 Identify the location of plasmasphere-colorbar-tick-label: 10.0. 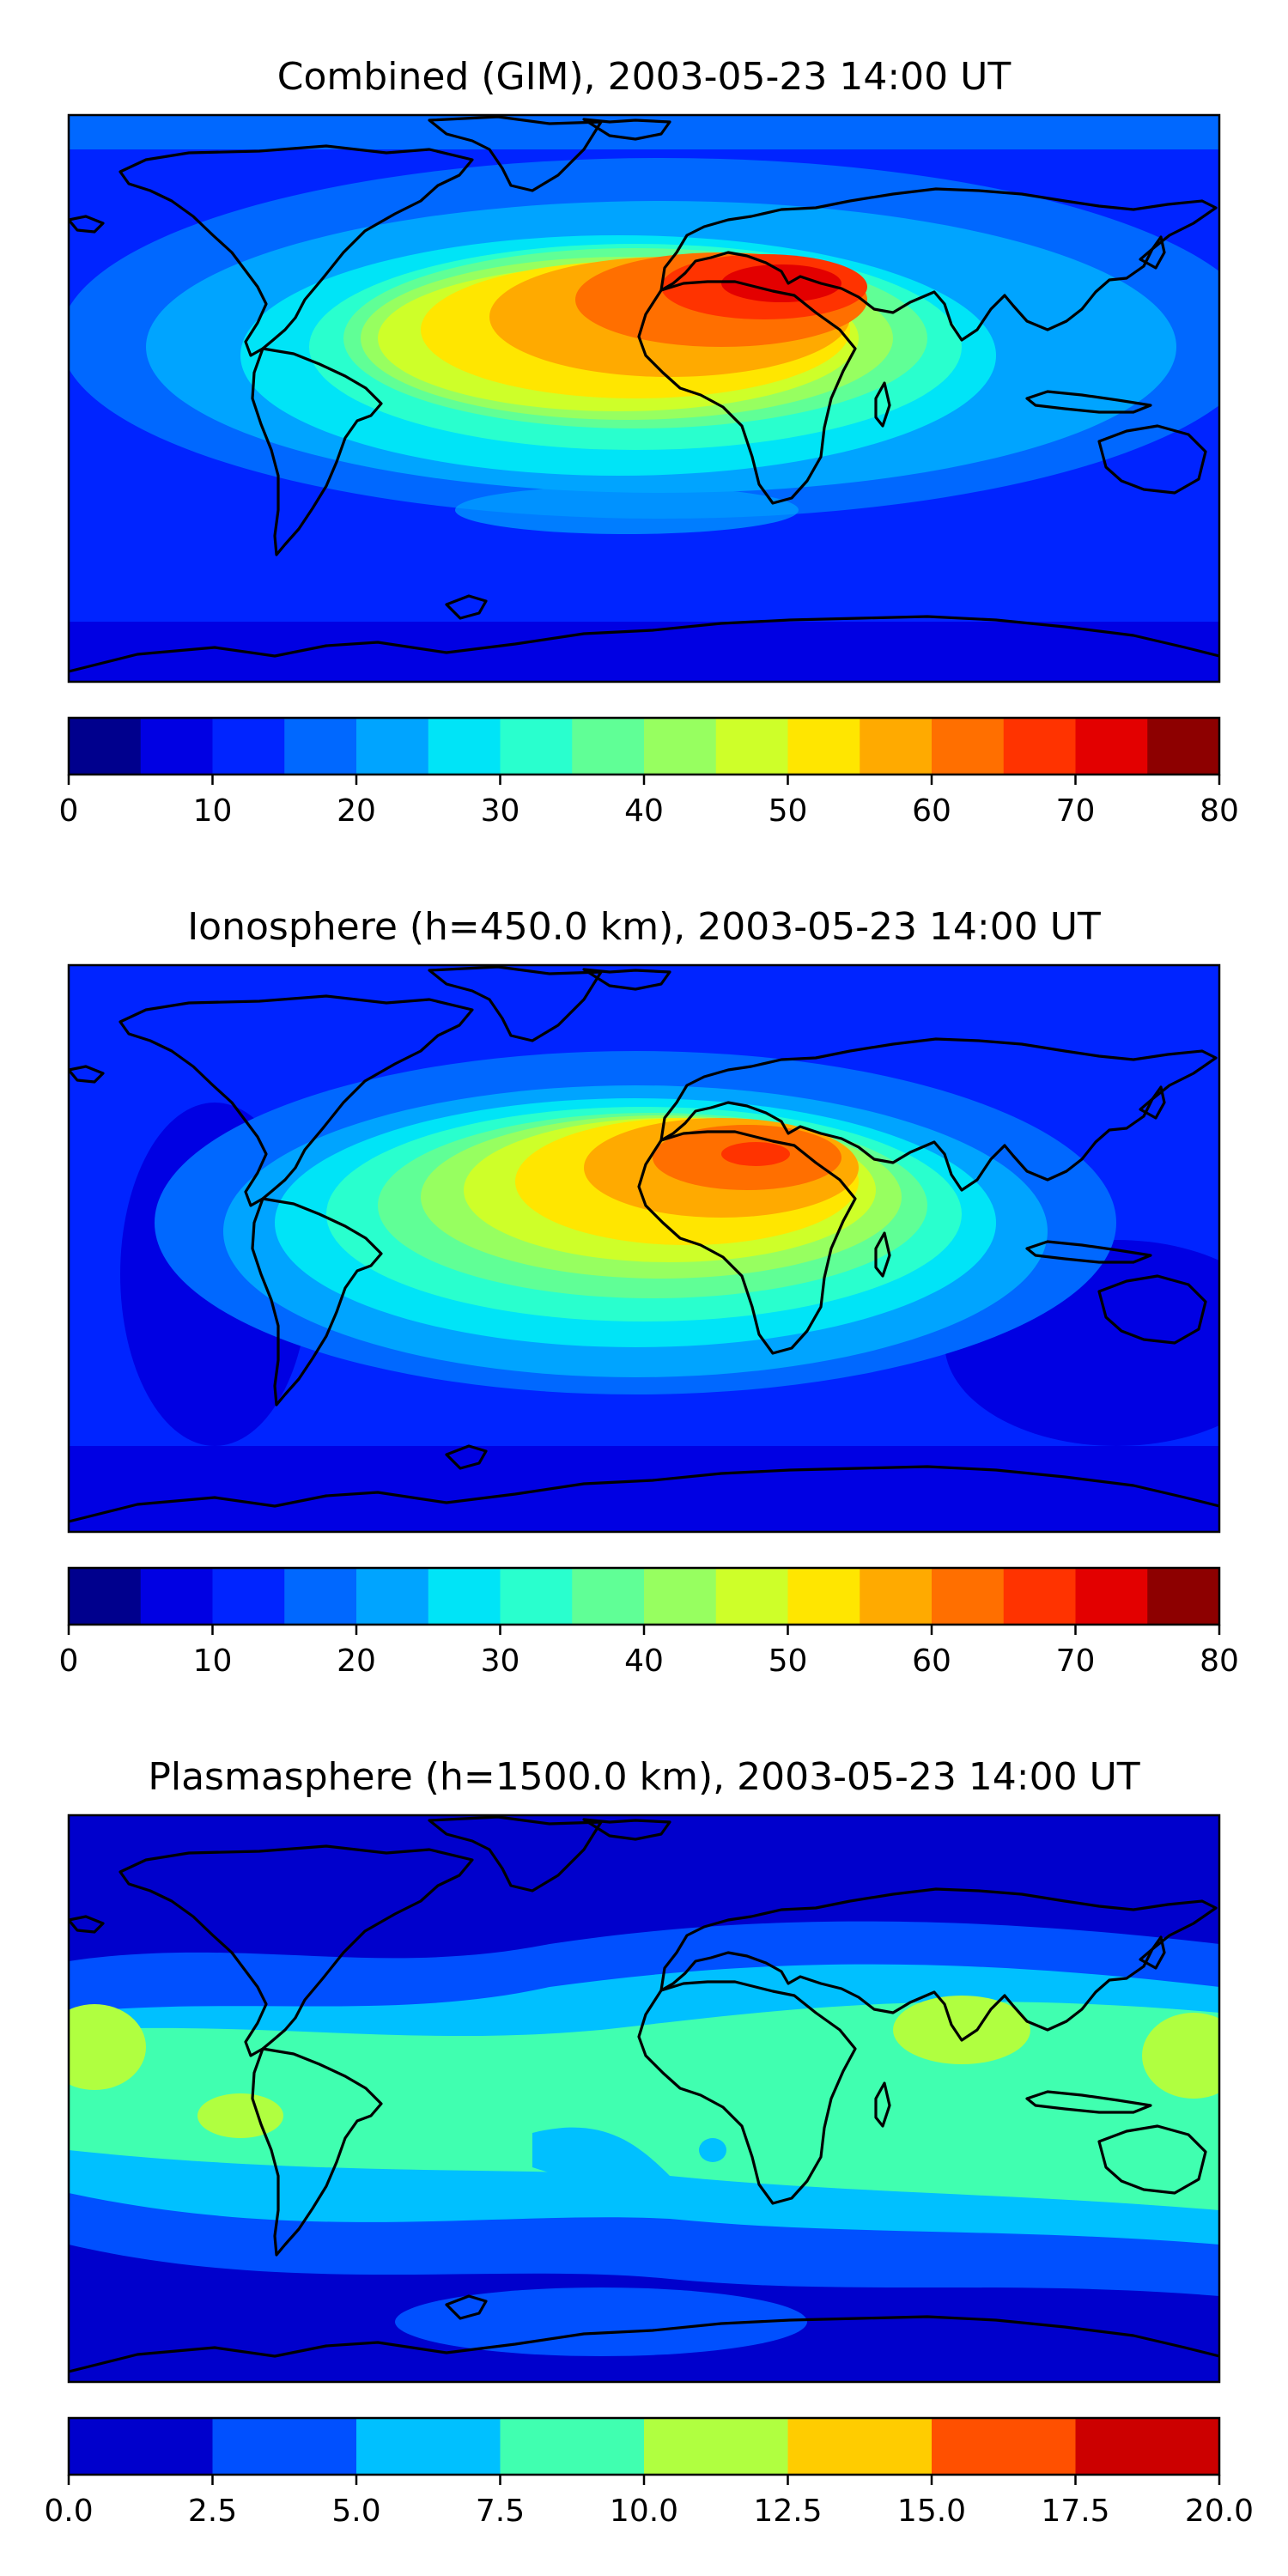
(644, 2511).